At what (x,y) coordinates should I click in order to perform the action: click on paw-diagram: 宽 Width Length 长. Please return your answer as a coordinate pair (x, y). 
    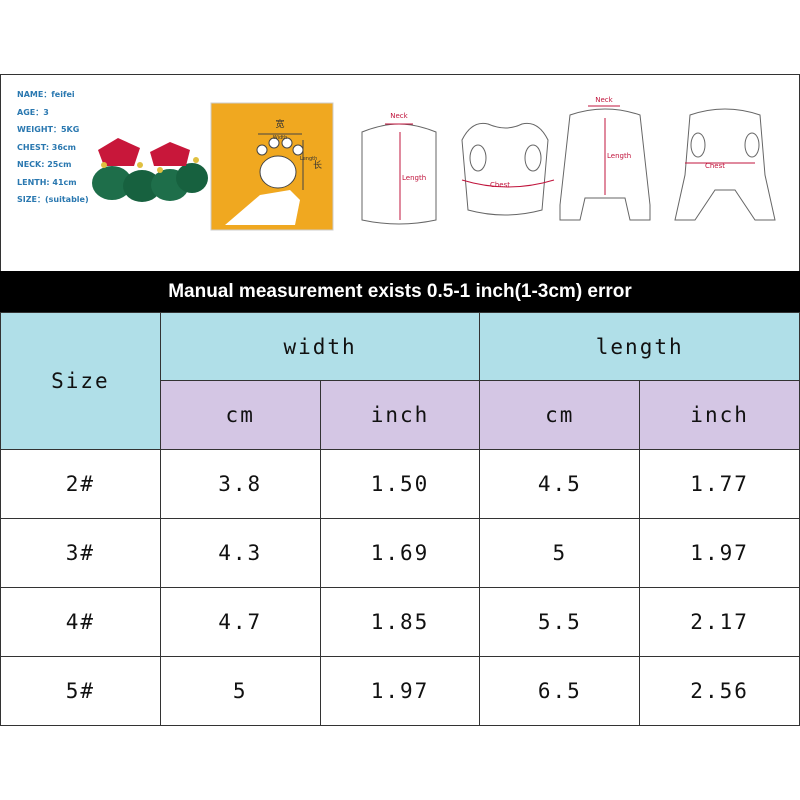
    Looking at the image, I should click on (272, 166).